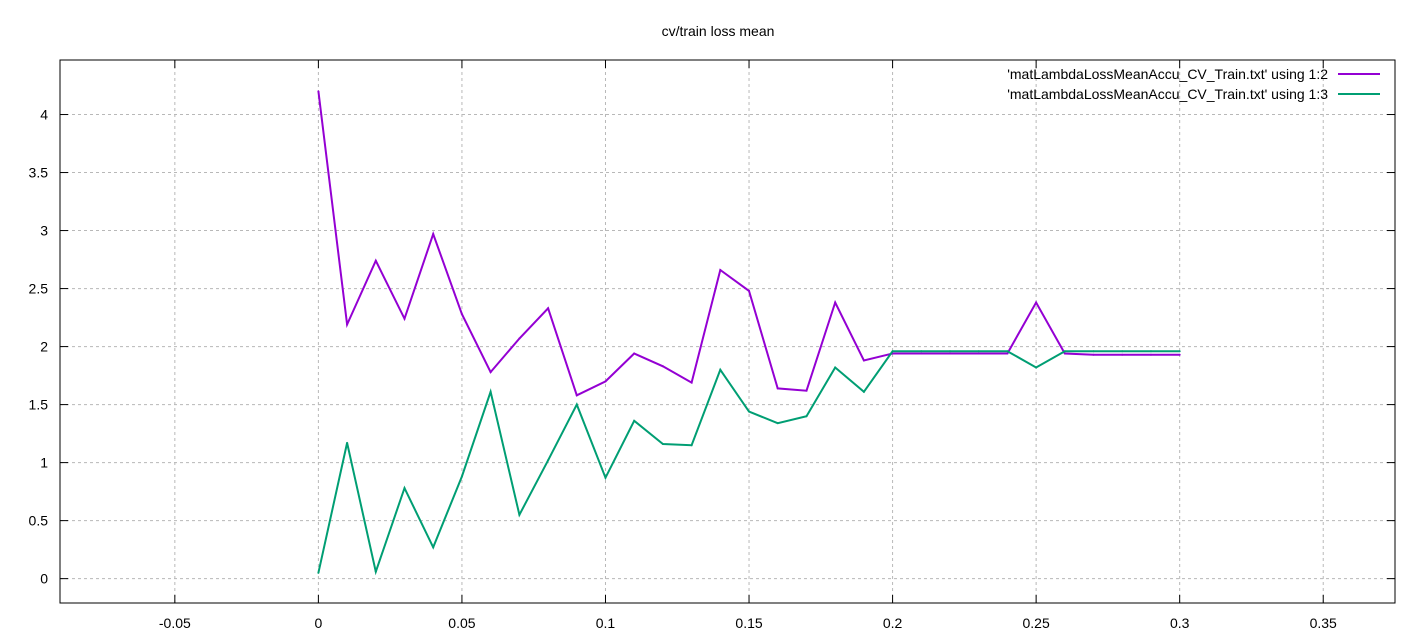 Image resolution: width=1423 pixels, height=644 pixels. Describe the element at coordinates (44, 231) in the screenshot. I see `y-tick-label: 3` at that location.